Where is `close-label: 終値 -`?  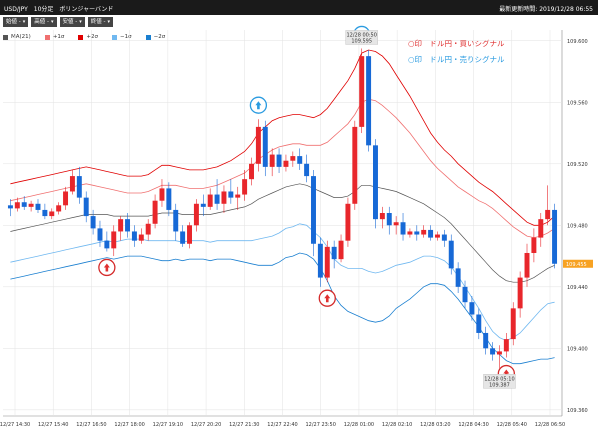
close-label: 終値 - is located at coordinates (98, 22).